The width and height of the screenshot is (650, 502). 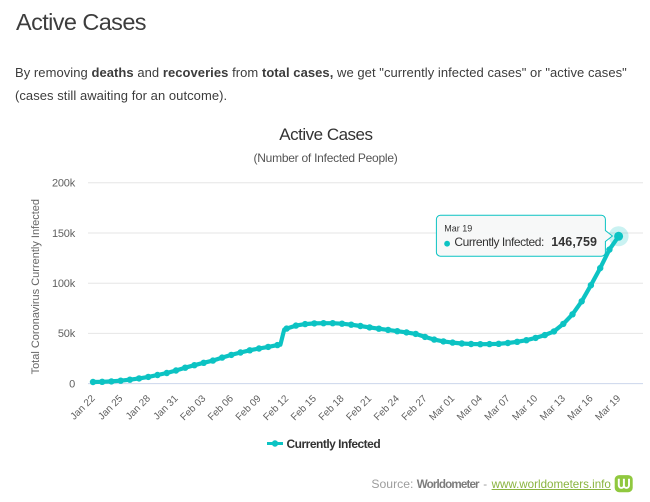 I want to click on svg-text: Feb 21, so click(x=359, y=408).